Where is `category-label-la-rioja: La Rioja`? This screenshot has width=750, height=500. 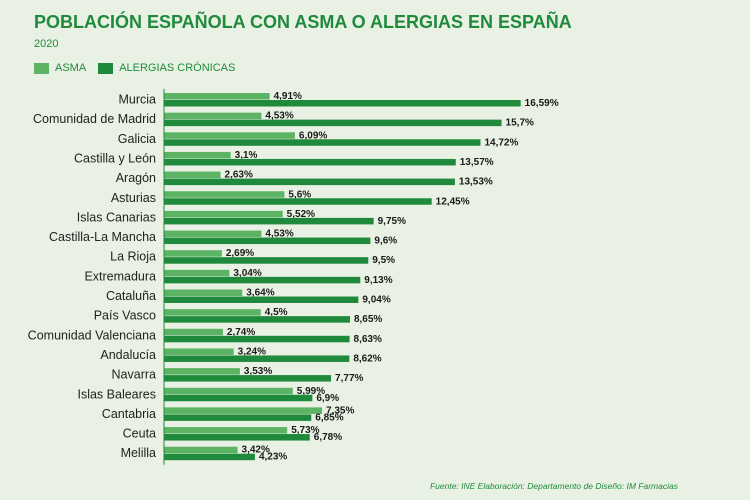 category-label-la-rioja: La Rioja is located at coordinates (133, 257).